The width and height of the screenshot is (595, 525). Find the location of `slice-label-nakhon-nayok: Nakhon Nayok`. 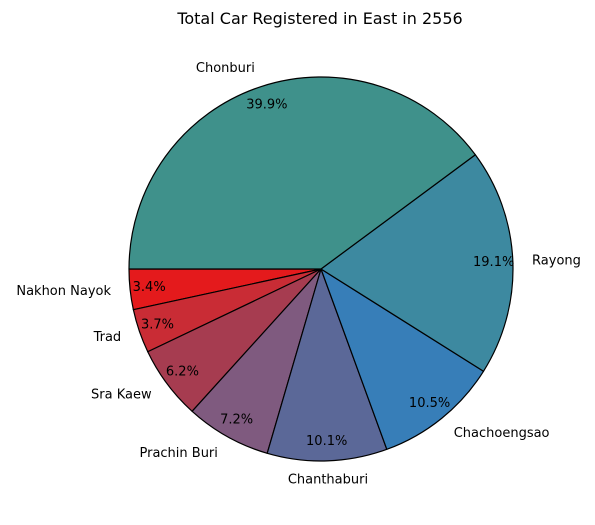

slice-label-nakhon-nayok: Nakhon Nayok is located at coordinates (63, 291).